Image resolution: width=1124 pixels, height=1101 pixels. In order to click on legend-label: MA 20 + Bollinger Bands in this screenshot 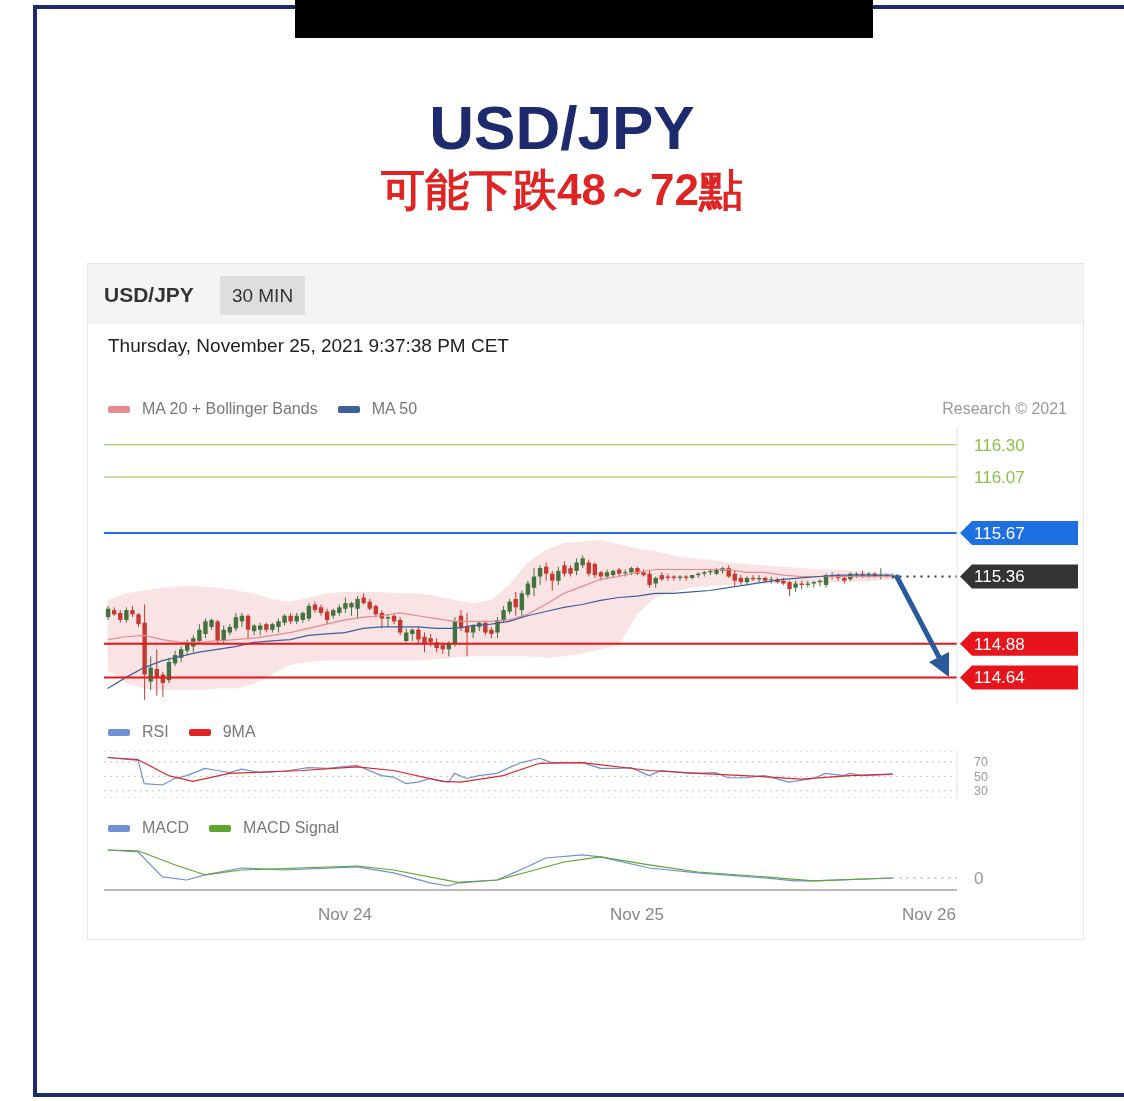, I will do `click(230, 409)`.